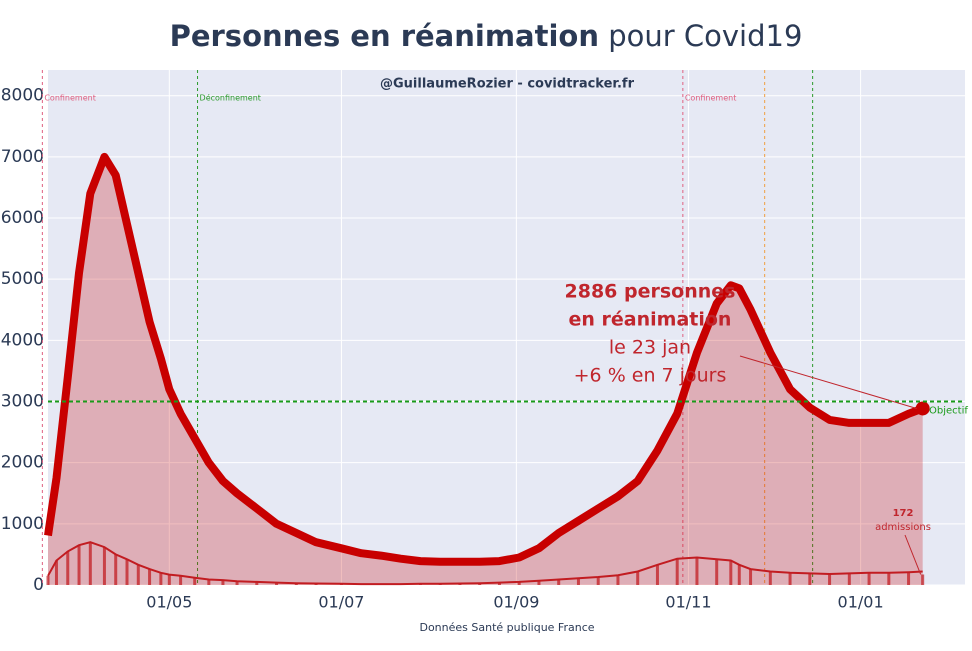 This screenshot has width=972, height=651. I want to click on chart-title-group: Personnes en réanimation pour Covid19, so click(486, 36).